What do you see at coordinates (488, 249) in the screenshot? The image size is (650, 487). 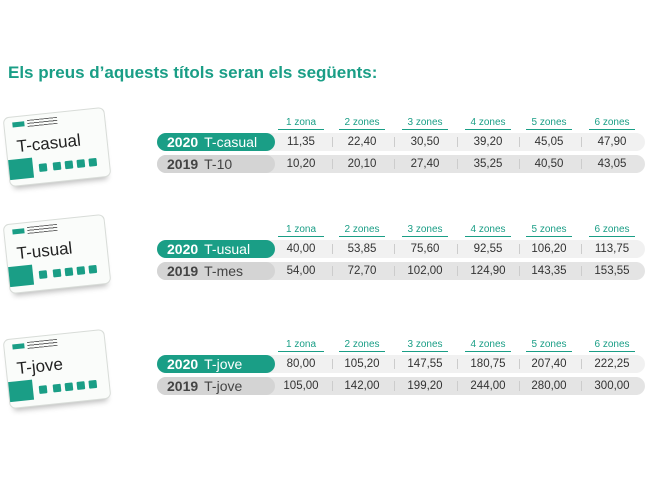 I see `price: 92,55` at bounding box center [488, 249].